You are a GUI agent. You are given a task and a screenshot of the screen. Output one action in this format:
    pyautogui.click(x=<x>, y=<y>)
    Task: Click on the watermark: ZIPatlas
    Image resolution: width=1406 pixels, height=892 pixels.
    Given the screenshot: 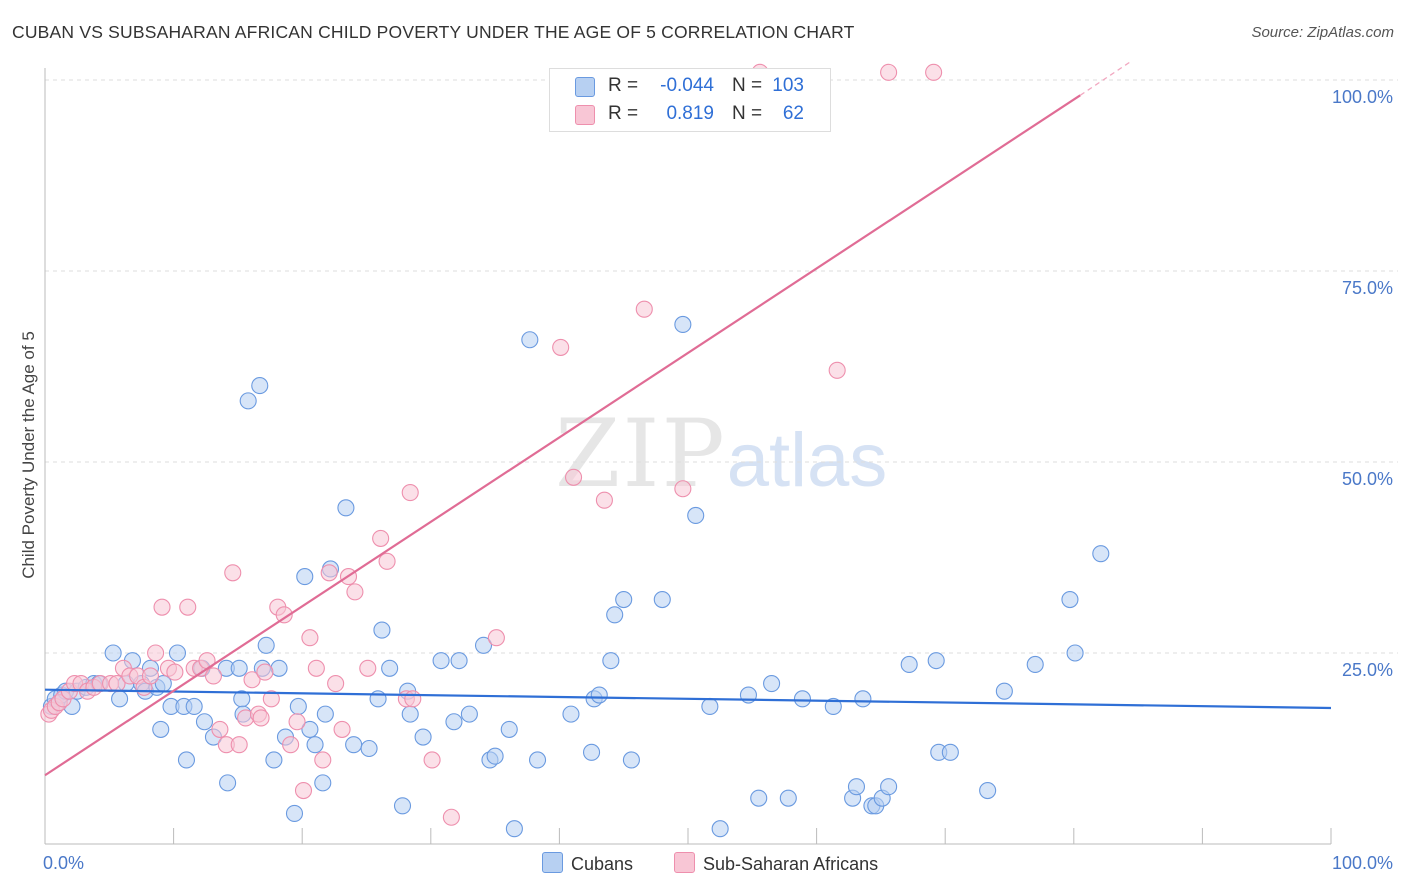 What is the action you would take?
    pyautogui.click(x=721, y=454)
    